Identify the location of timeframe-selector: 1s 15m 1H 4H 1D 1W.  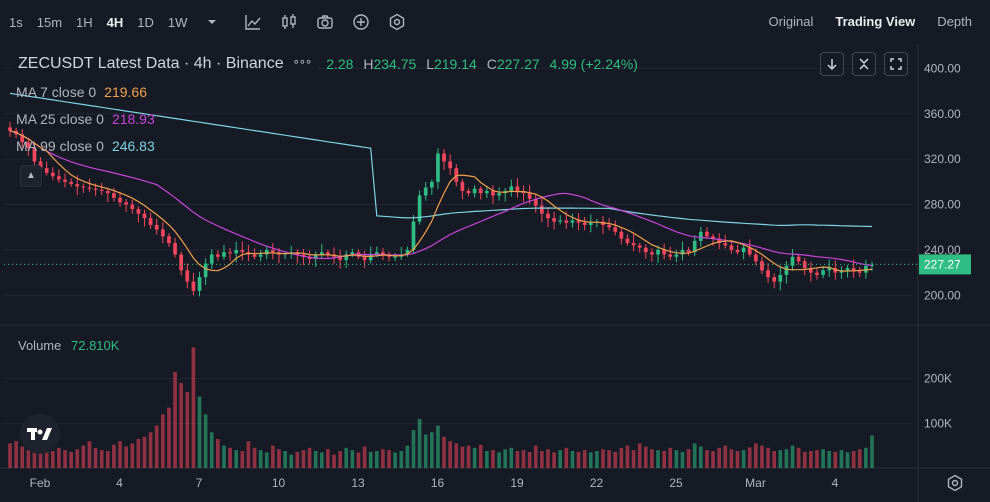
(207, 22).